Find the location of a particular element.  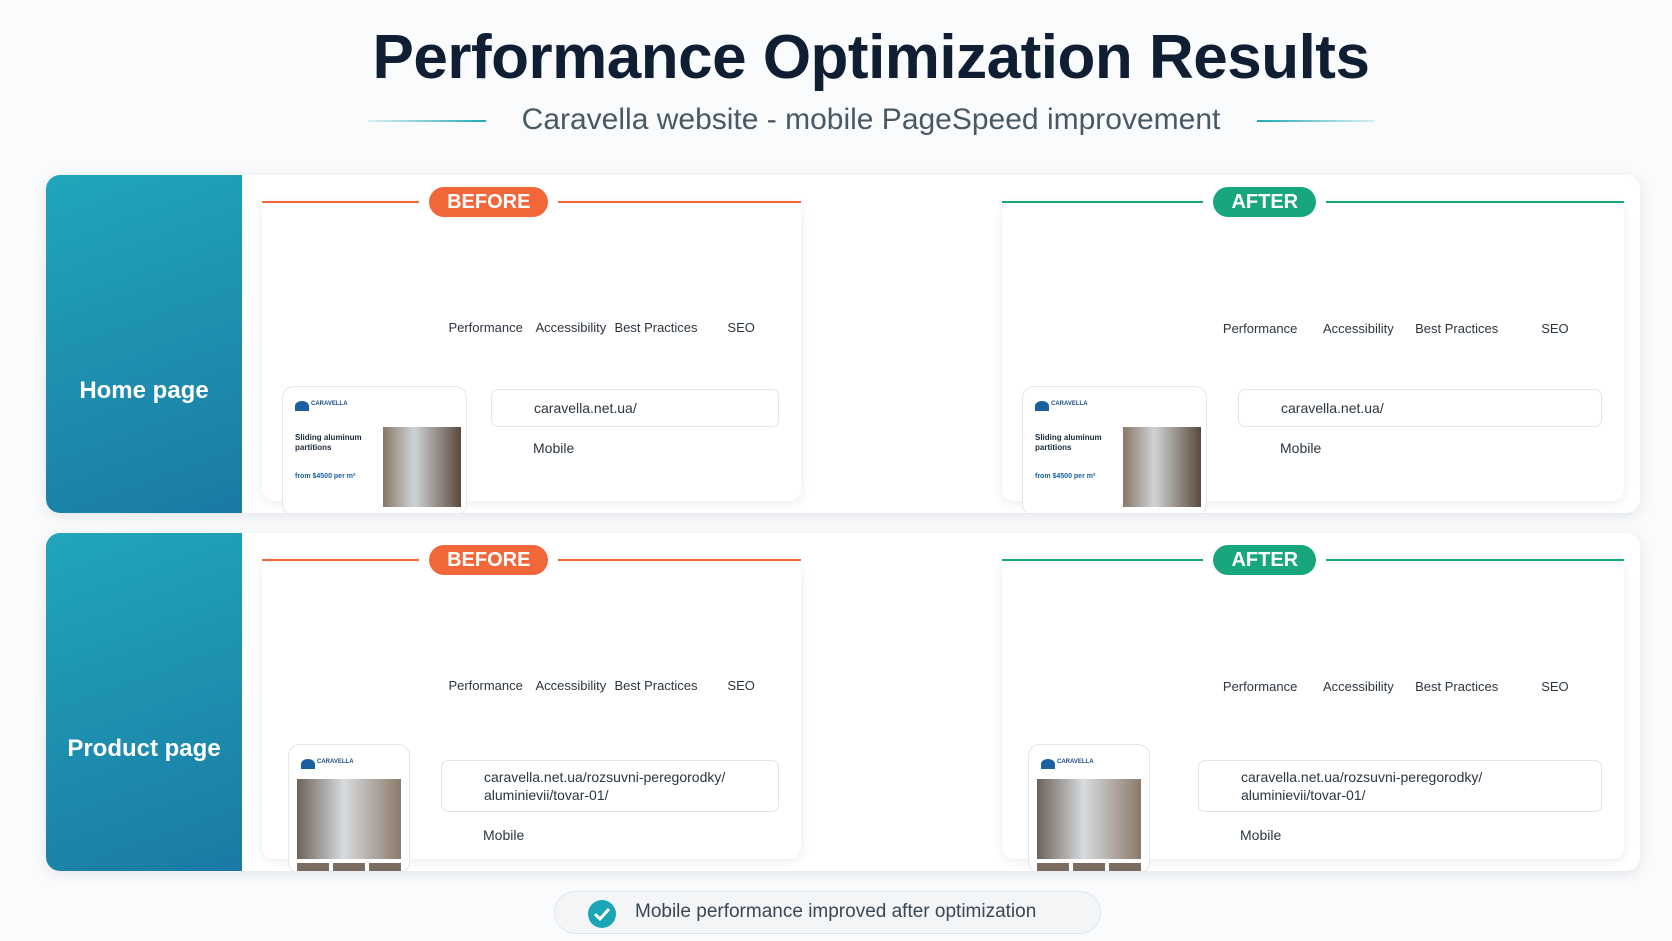

check-icon is located at coordinates (602, 914).